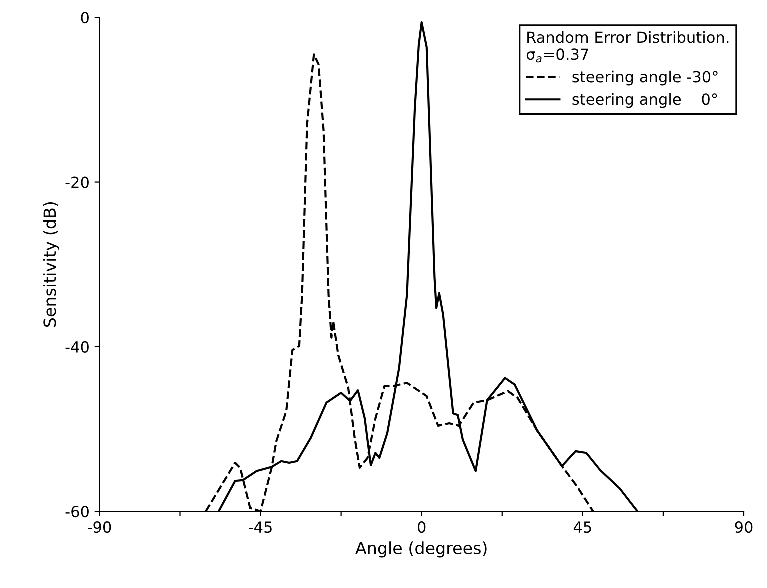 The width and height of the screenshot is (767, 588). Describe the element at coordinates (77, 182) in the screenshot. I see `y-tick-label: -20` at that location.